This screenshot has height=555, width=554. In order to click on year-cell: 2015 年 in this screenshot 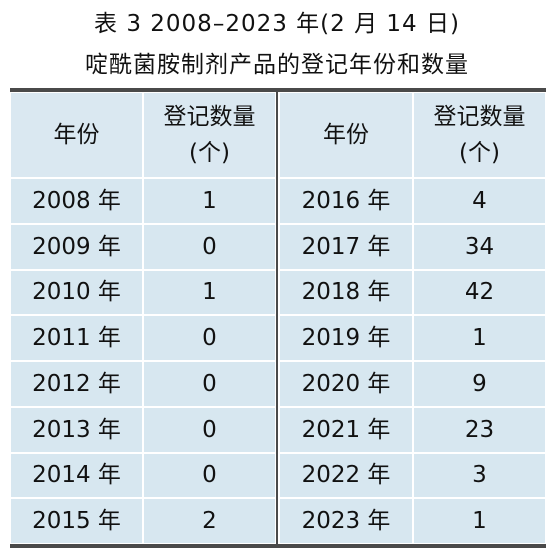, I will do `click(76, 521)`.